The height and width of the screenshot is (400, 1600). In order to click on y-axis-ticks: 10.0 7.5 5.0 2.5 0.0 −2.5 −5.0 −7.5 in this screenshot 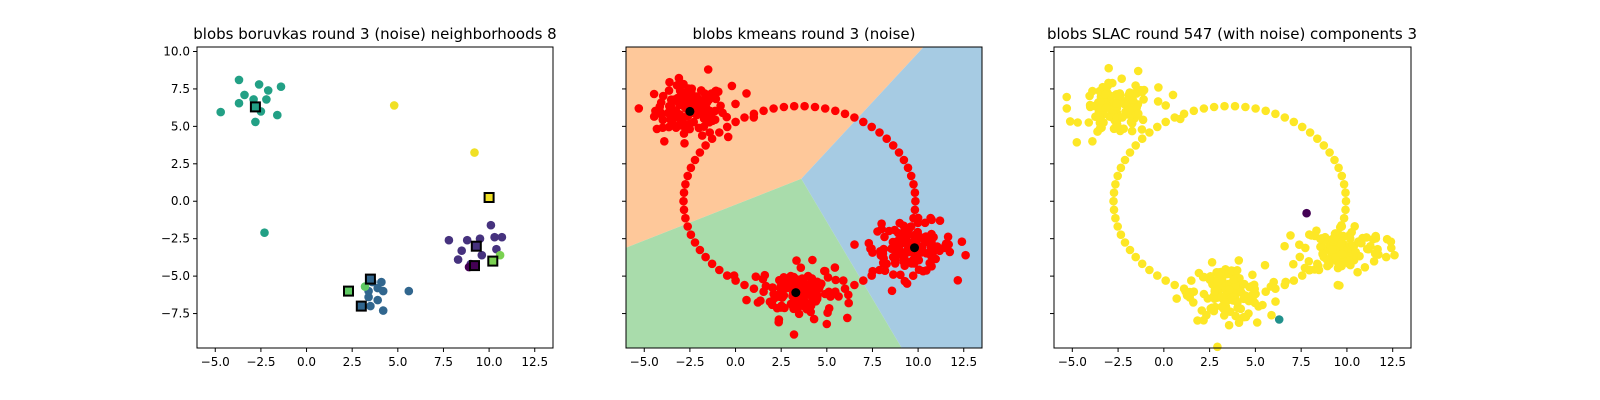, I will do `click(179, 182)`.